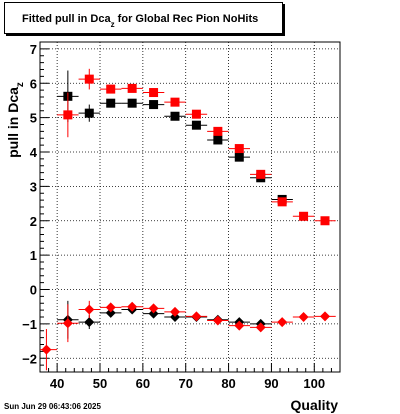  Describe the element at coordinates (33, 118) in the screenshot. I see `y-tick-label: 5` at that location.